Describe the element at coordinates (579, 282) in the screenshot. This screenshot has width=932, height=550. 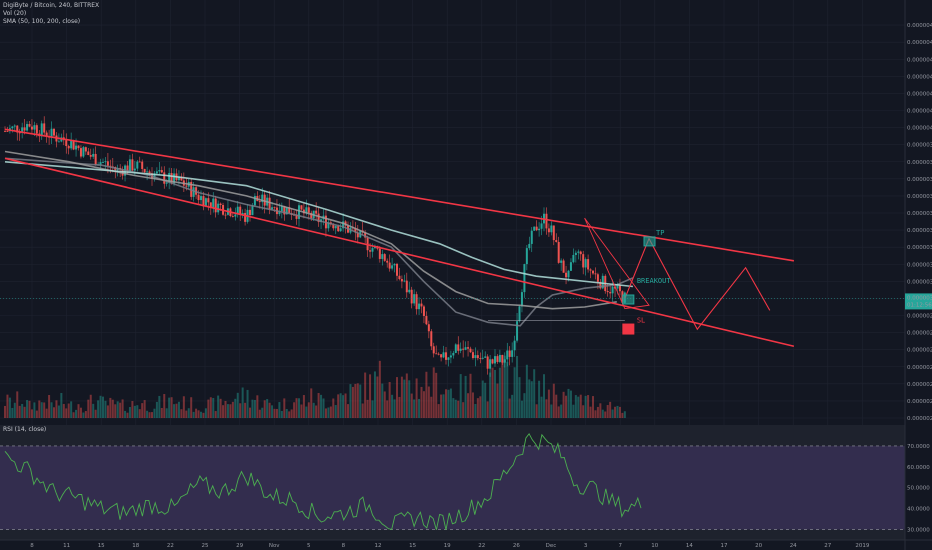
I see `annotations: TP BREAKOUT SL` at that location.